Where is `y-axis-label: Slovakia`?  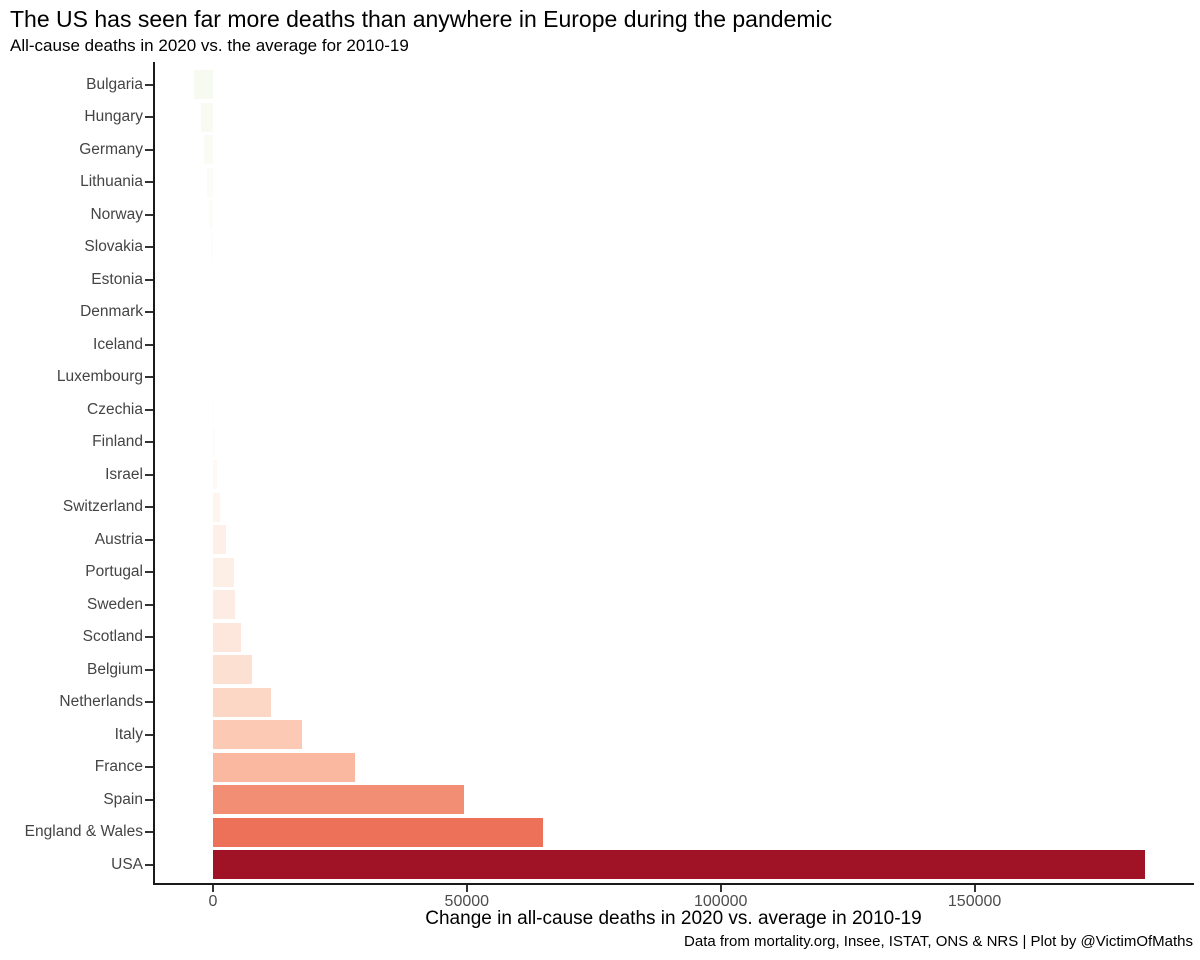
y-axis-label: Slovakia is located at coordinates (113, 246).